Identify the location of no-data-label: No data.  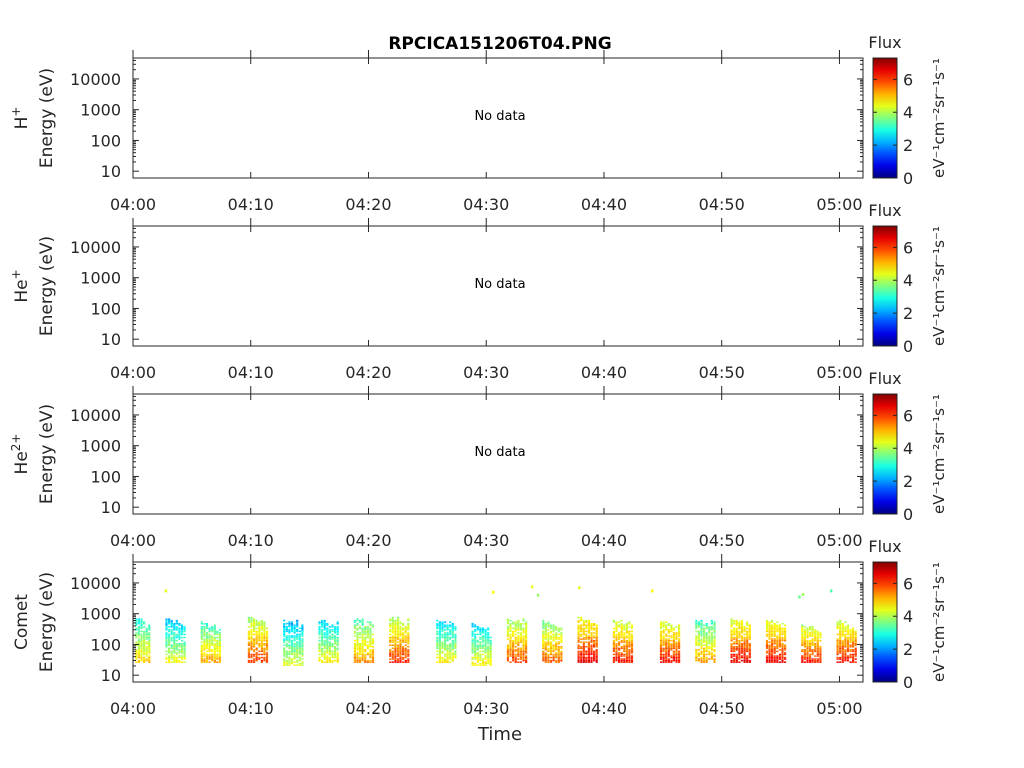
(499, 116).